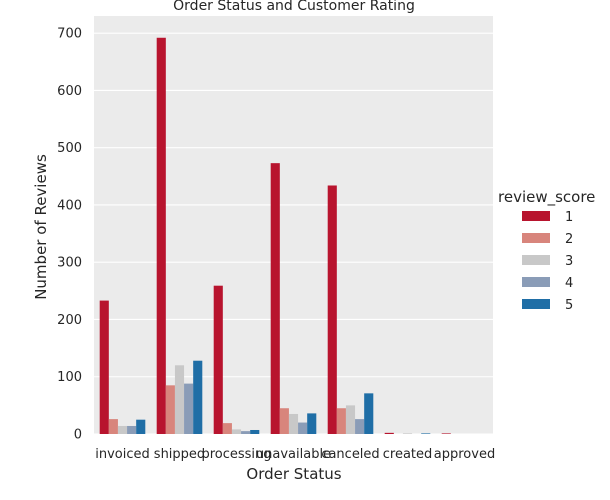  Describe the element at coordinates (294, 7) in the screenshot. I see `chart-title: Order Status and Customer Rating` at that location.